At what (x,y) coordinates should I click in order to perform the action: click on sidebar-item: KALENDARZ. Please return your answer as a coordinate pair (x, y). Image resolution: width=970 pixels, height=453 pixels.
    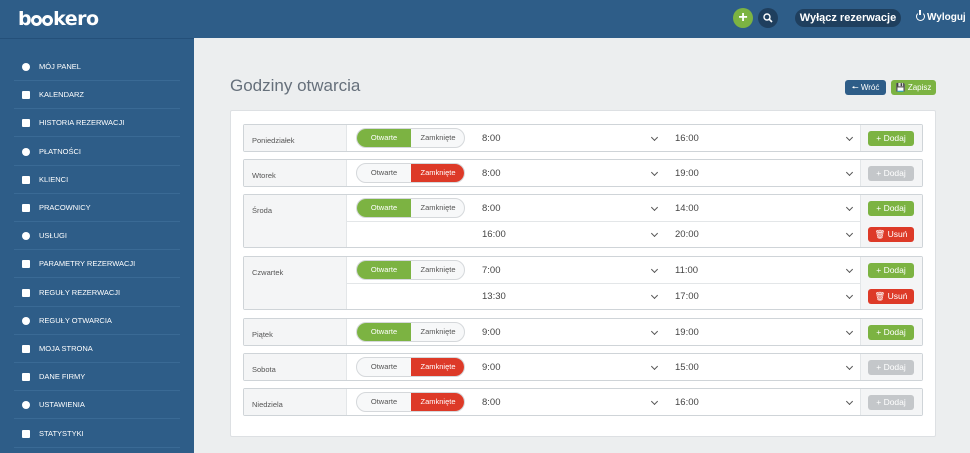
    Looking at the image, I should click on (97, 95).